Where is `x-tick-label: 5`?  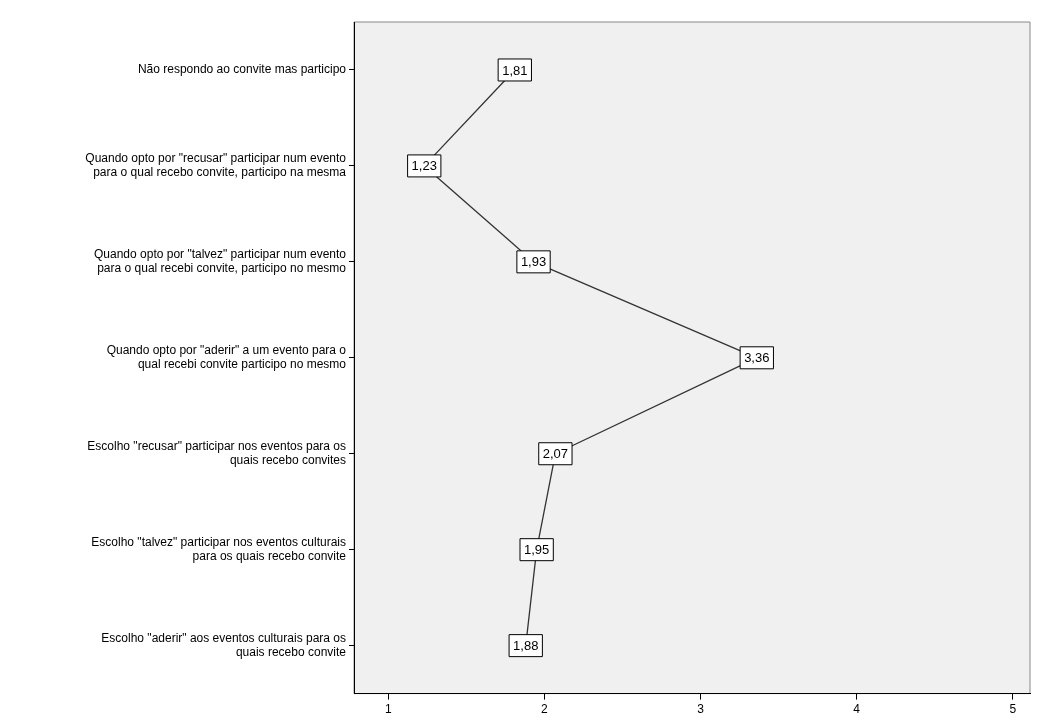 x-tick-label: 5 is located at coordinates (1013, 709).